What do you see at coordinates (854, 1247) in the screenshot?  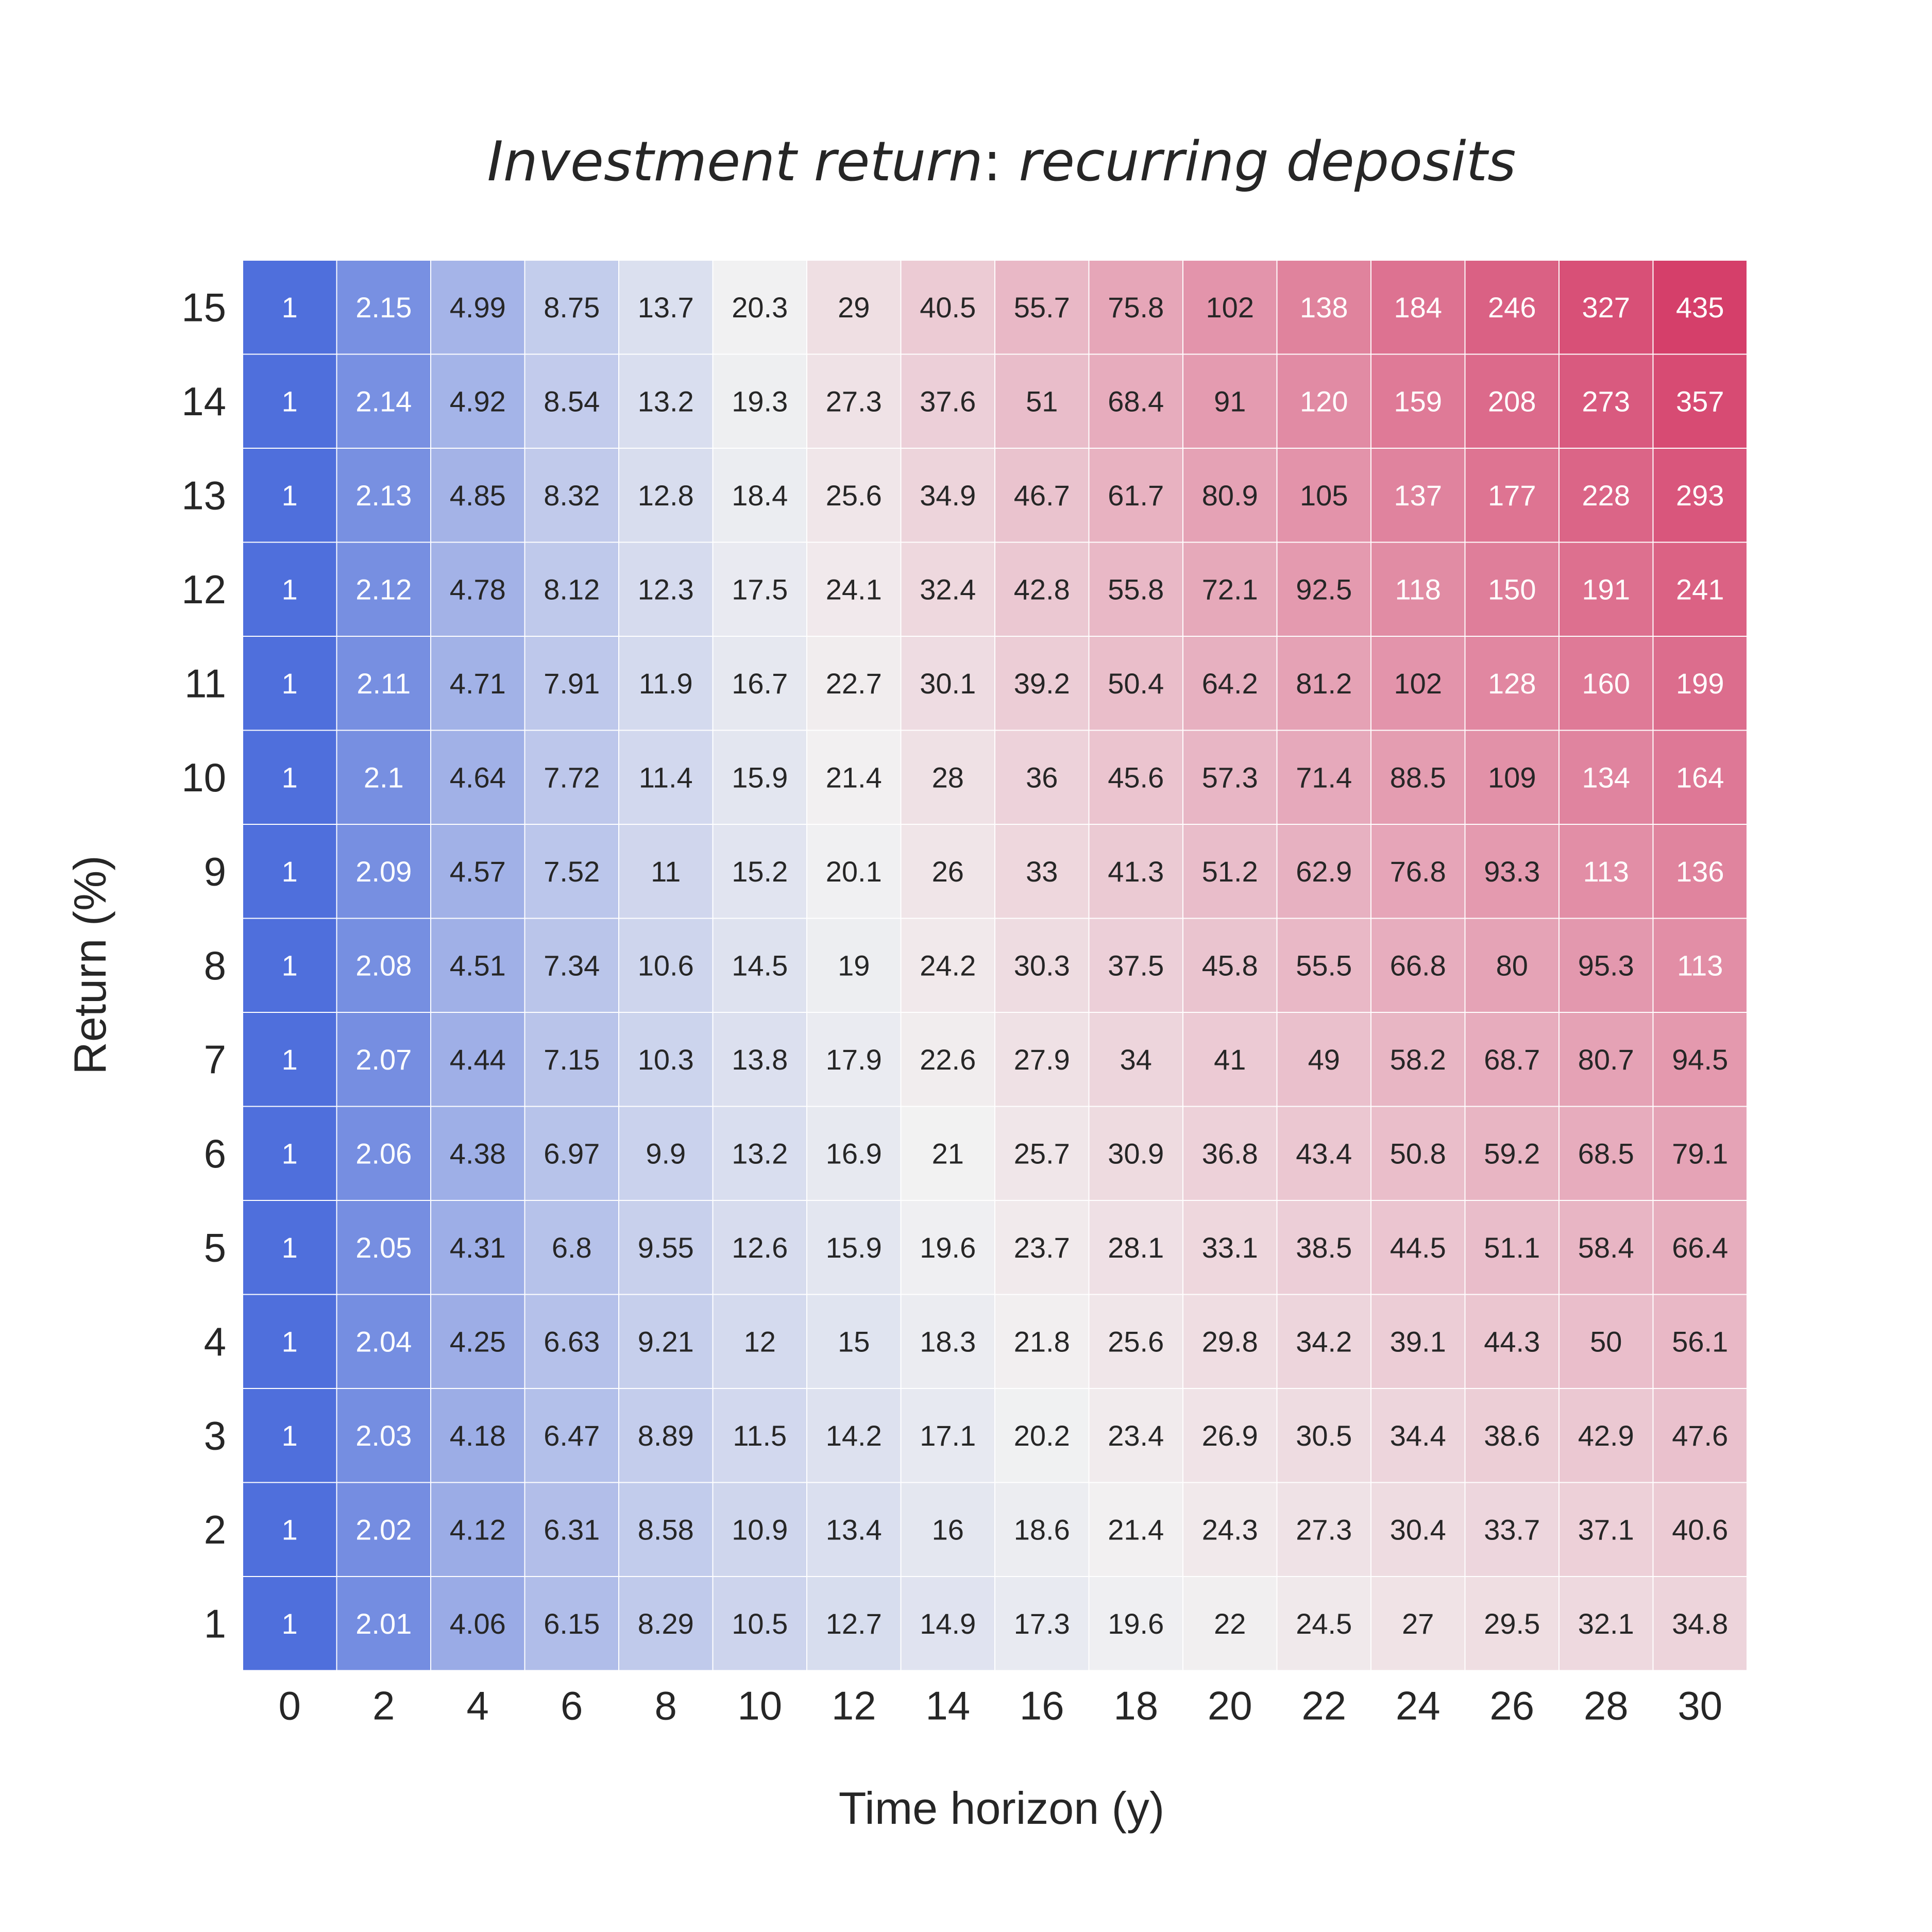 I see `heatmap-cell-value: 15.9` at bounding box center [854, 1247].